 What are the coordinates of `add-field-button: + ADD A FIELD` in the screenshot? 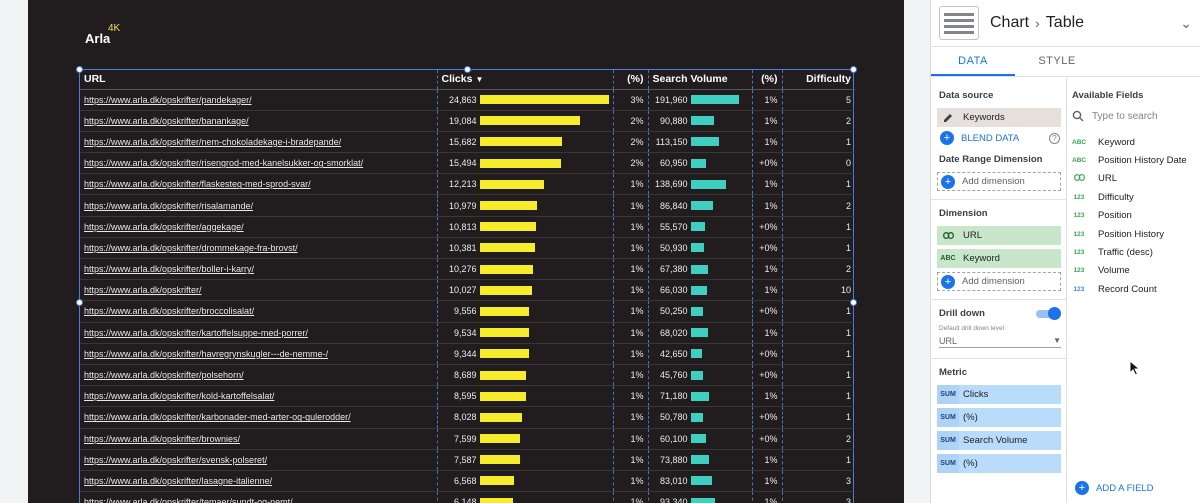 It's located at (1113, 488).